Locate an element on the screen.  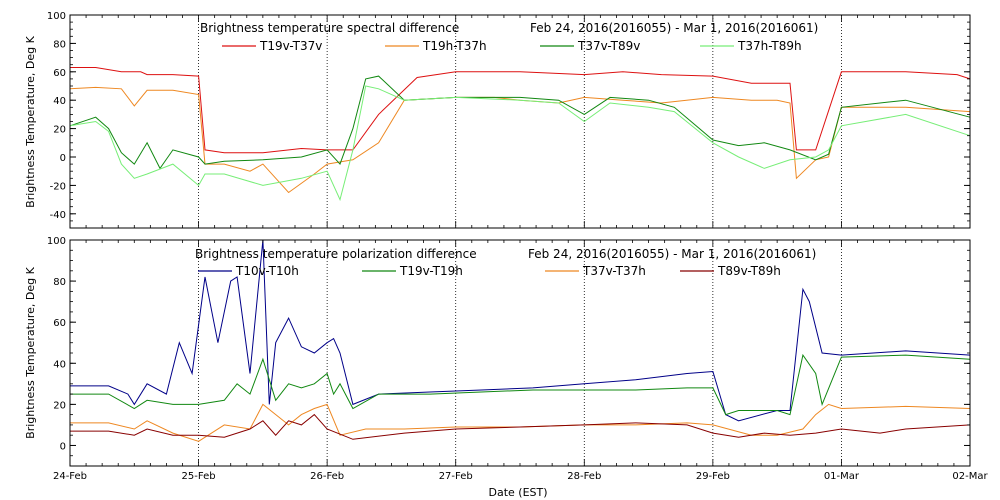
x-tick-label: 02-Mar is located at coordinates (970, 476).